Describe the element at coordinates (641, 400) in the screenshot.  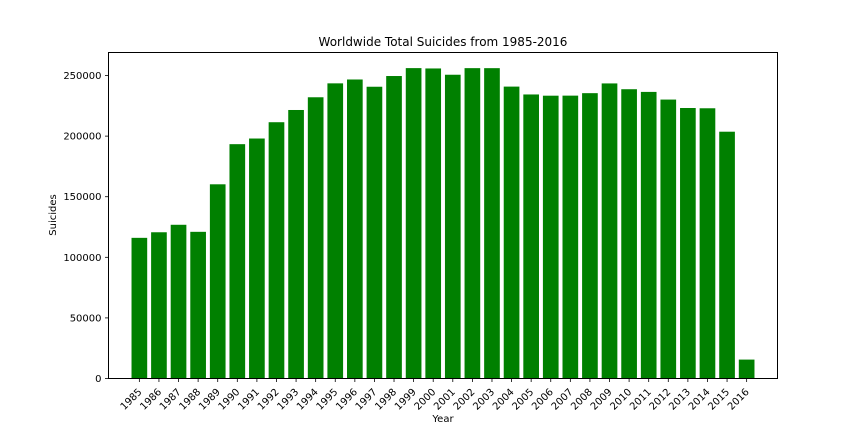
I see `x-tick-label: 2011` at that location.